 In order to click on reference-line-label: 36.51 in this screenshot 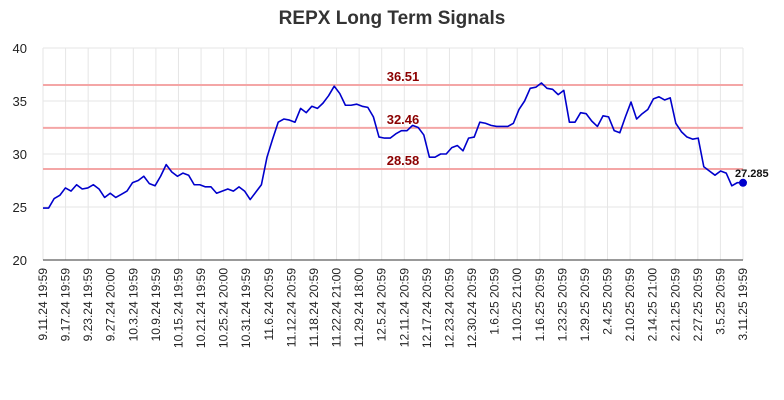, I will do `click(403, 76)`.